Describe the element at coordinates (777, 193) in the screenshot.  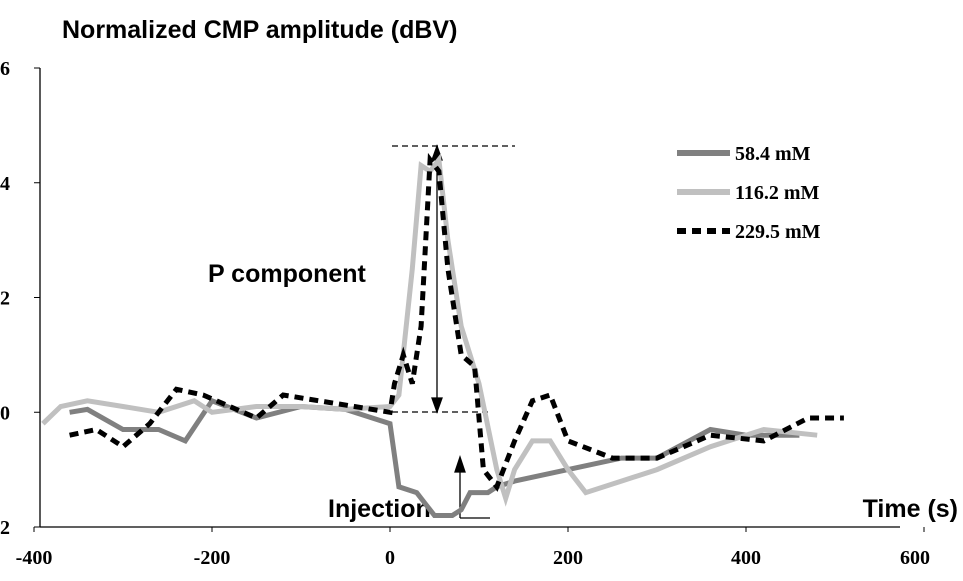
I see `legend-label: 116.2 mM` at that location.